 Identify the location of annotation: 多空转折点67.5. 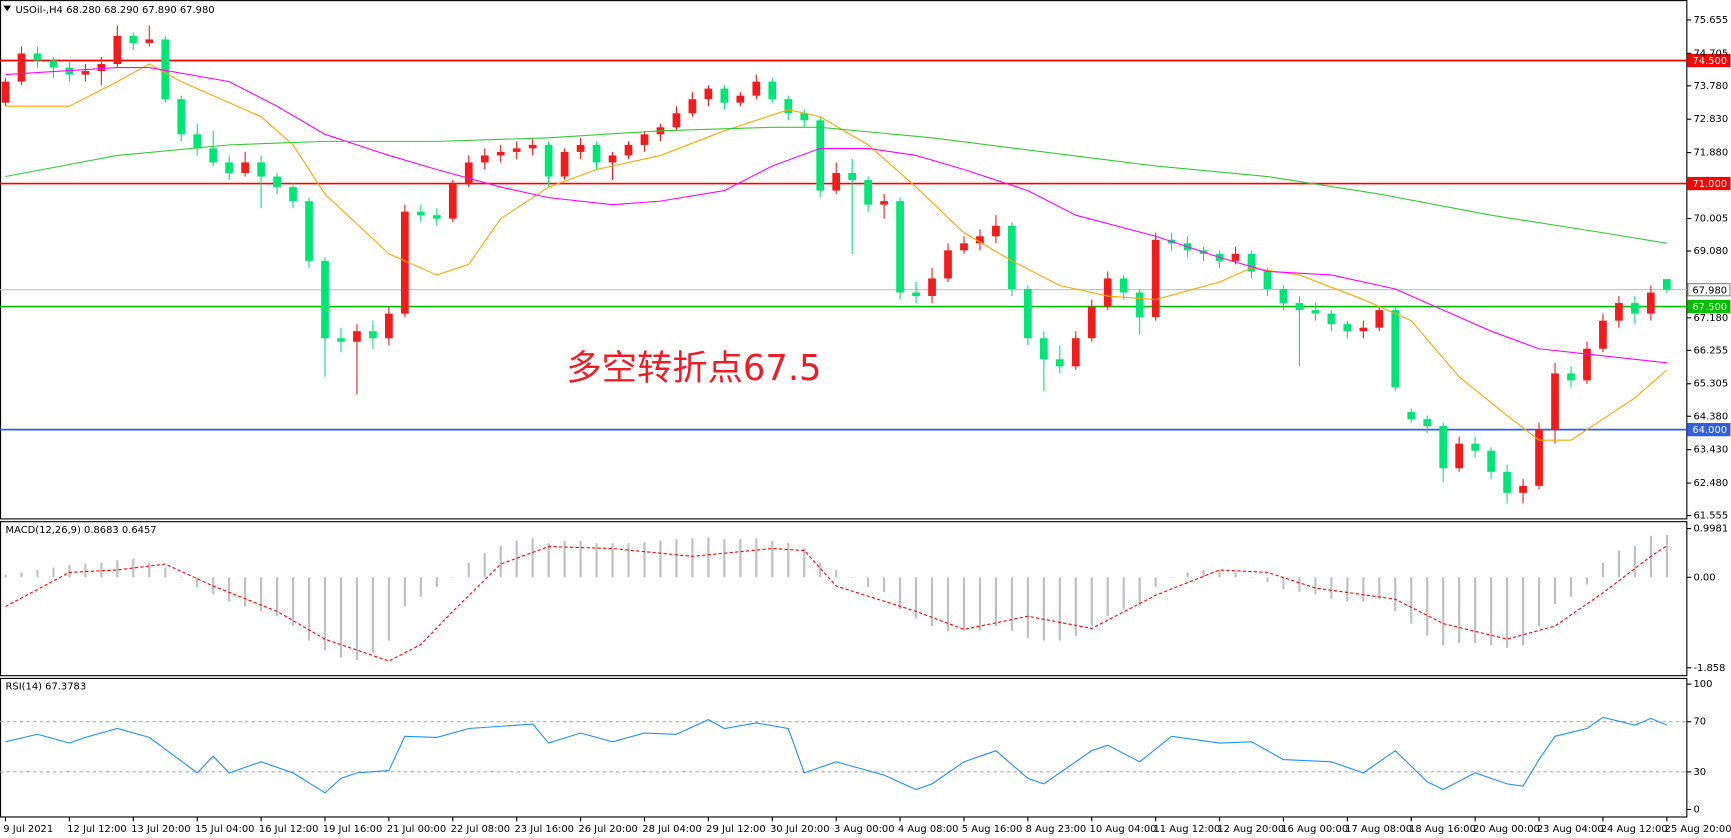
(693, 368).